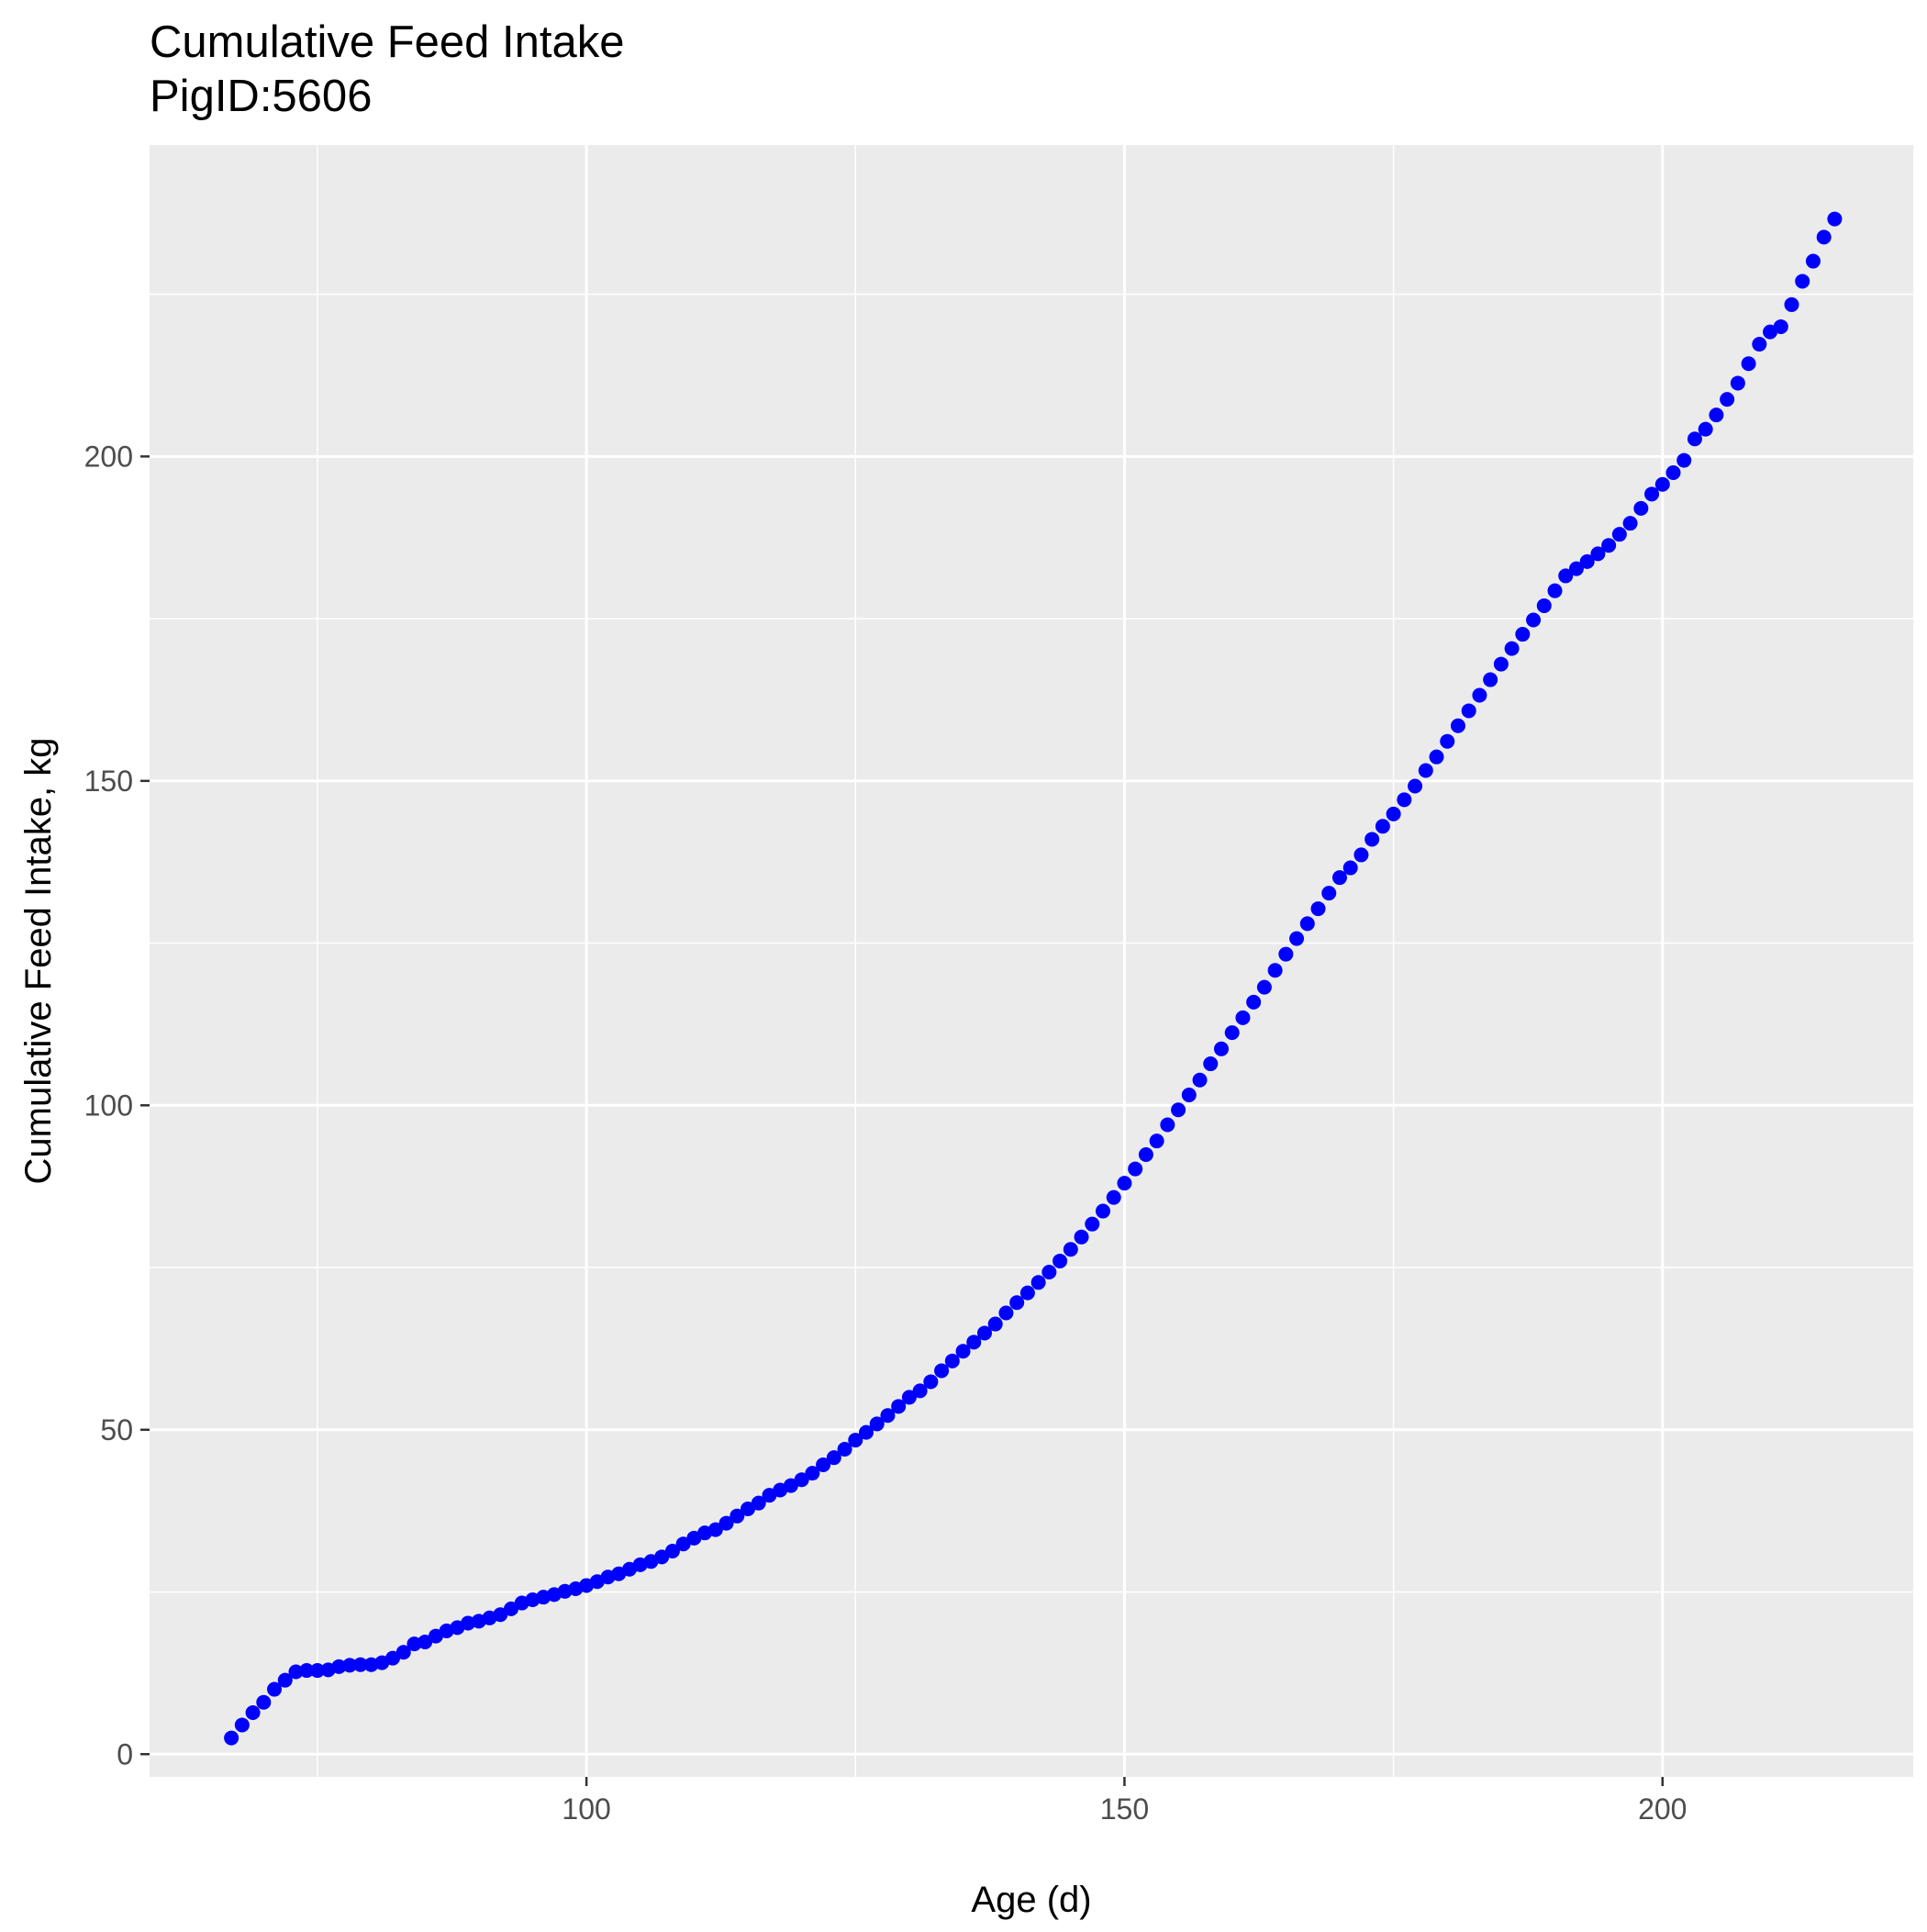 Image resolution: width=1927 pixels, height=1932 pixels. Describe the element at coordinates (125, 1753) in the screenshot. I see `y-tick-label: 0` at that location.